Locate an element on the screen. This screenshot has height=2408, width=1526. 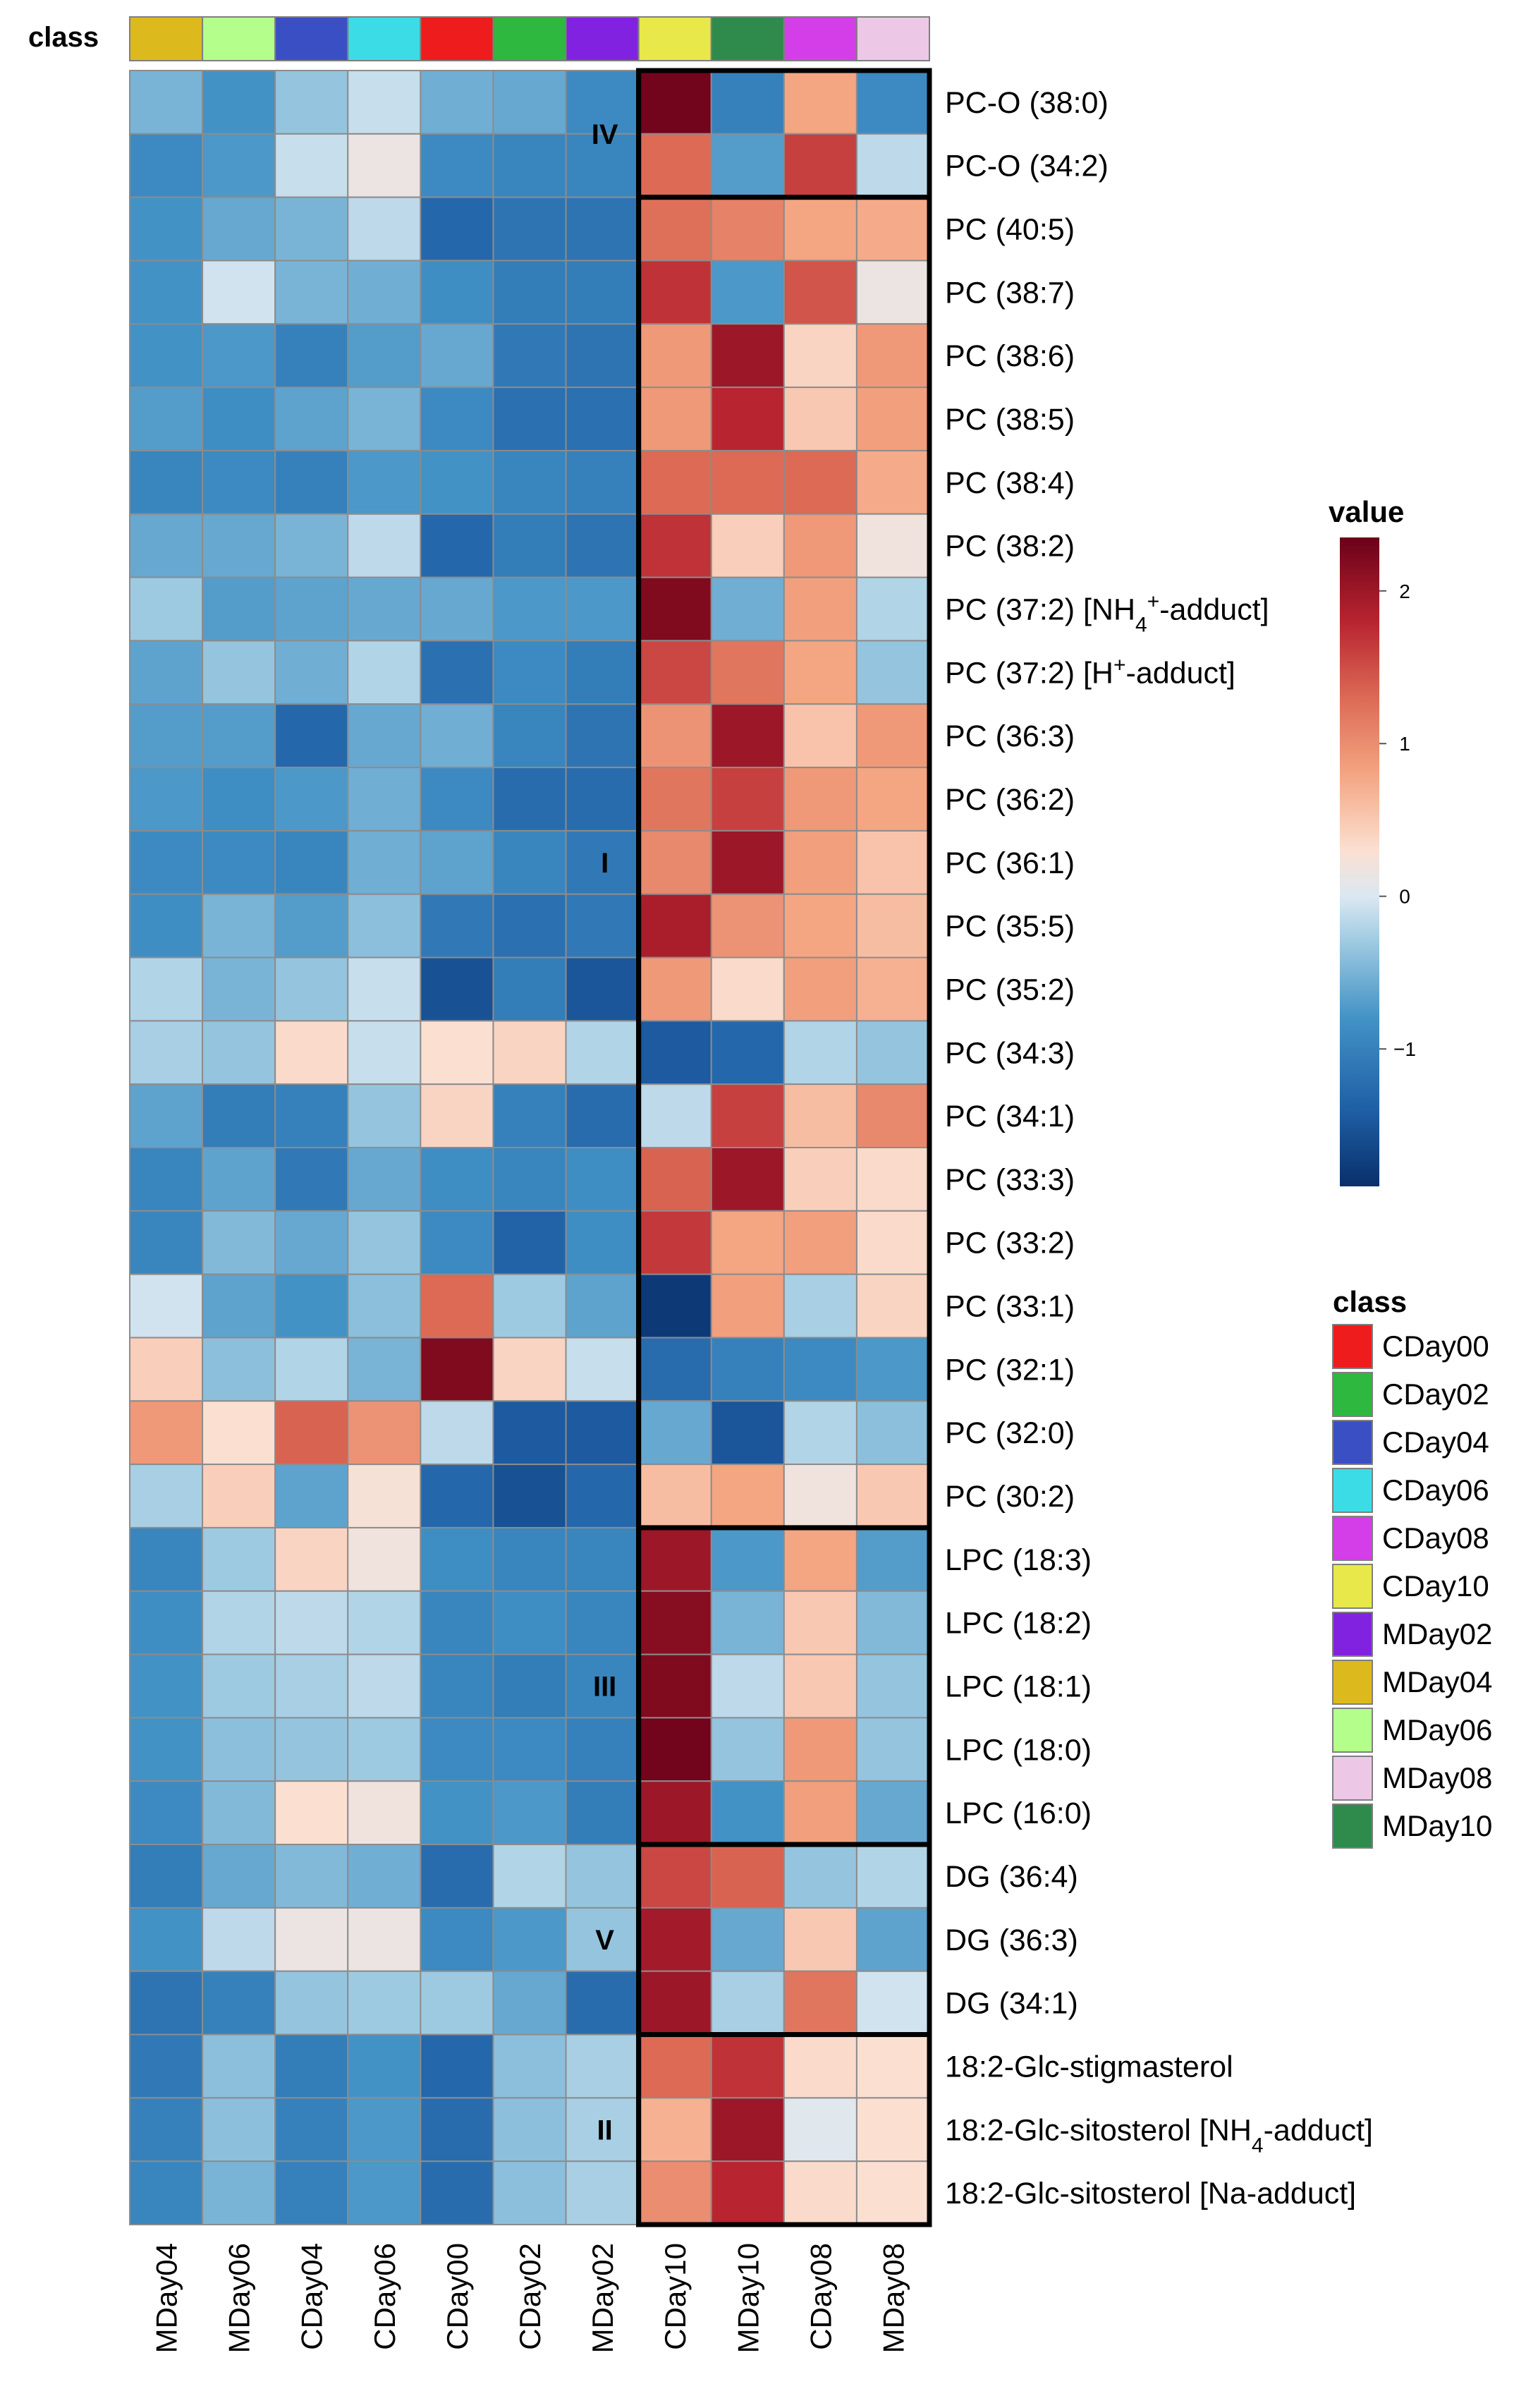
row-label: PC (38:6) is located at coordinates (1010, 356).